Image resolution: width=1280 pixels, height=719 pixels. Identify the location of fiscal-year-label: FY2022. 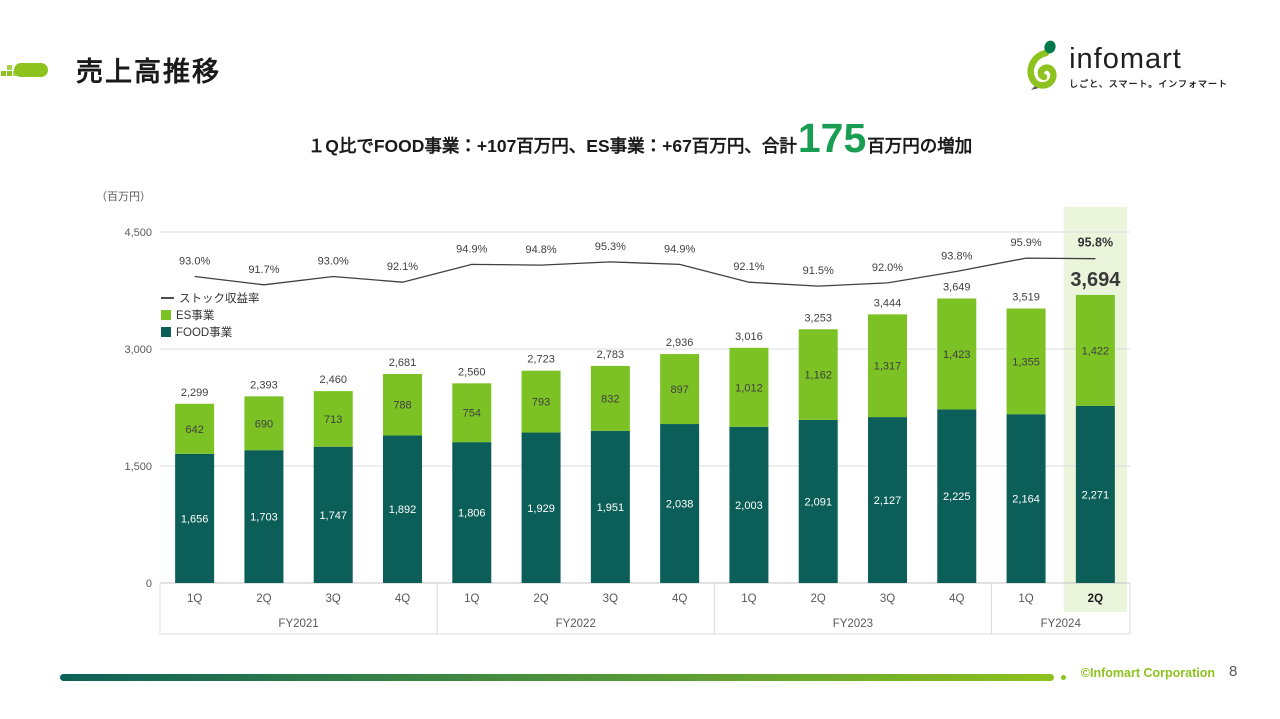
(576, 624).